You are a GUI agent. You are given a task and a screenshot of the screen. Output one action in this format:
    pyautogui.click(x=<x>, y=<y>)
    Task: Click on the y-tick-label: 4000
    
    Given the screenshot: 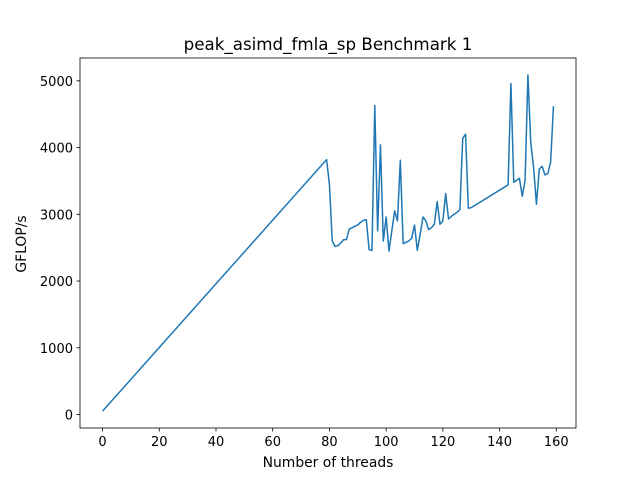 What is the action you would take?
    pyautogui.click(x=56, y=149)
    